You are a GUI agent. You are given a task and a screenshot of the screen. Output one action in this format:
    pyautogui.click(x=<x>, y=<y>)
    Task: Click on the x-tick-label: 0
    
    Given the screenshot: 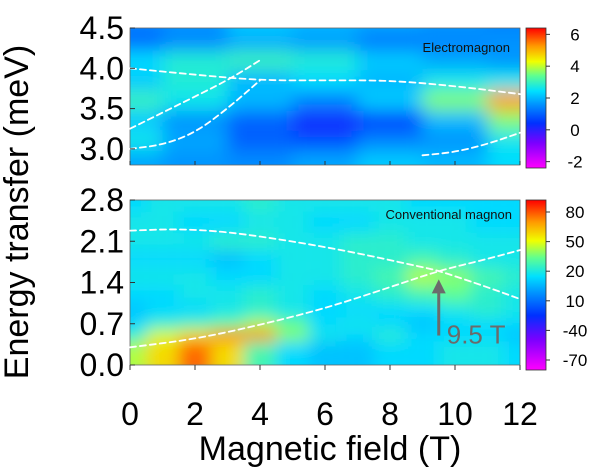 What is the action you would take?
    pyautogui.click(x=130, y=414)
    